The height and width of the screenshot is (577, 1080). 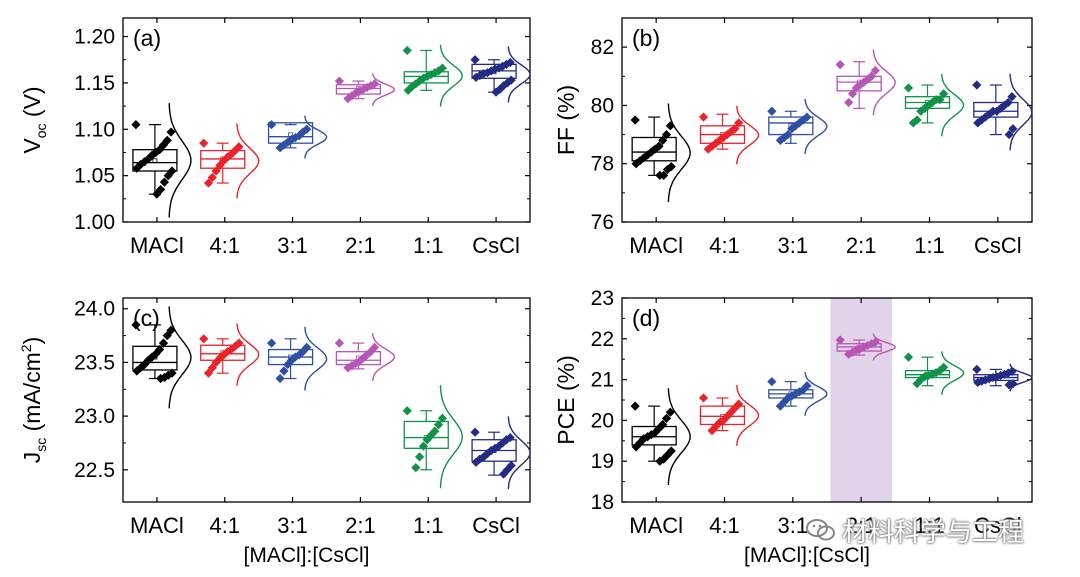 What do you see at coordinates (660, 153) in the screenshot?
I see `series-macl` at bounding box center [660, 153].